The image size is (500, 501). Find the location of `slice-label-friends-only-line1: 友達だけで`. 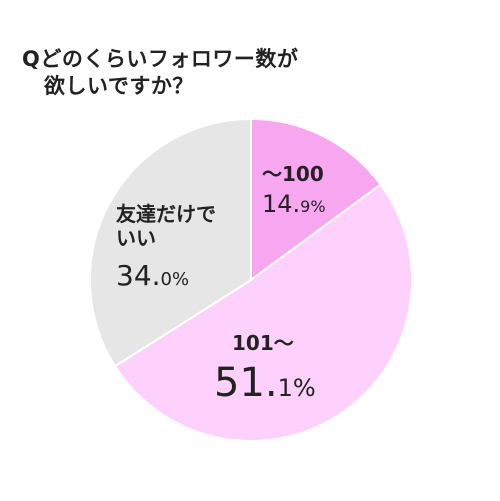

slice-label-friends-only-line1: 友達だけで is located at coordinates (166, 214).